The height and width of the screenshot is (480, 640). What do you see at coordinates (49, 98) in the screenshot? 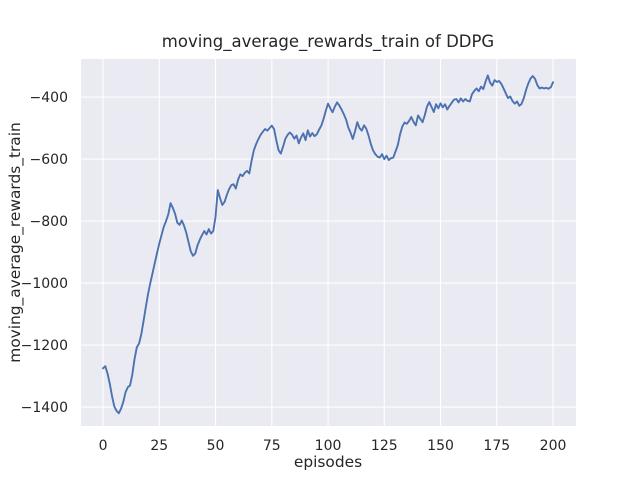
I see `y-tick-label: −400` at bounding box center [49, 98].